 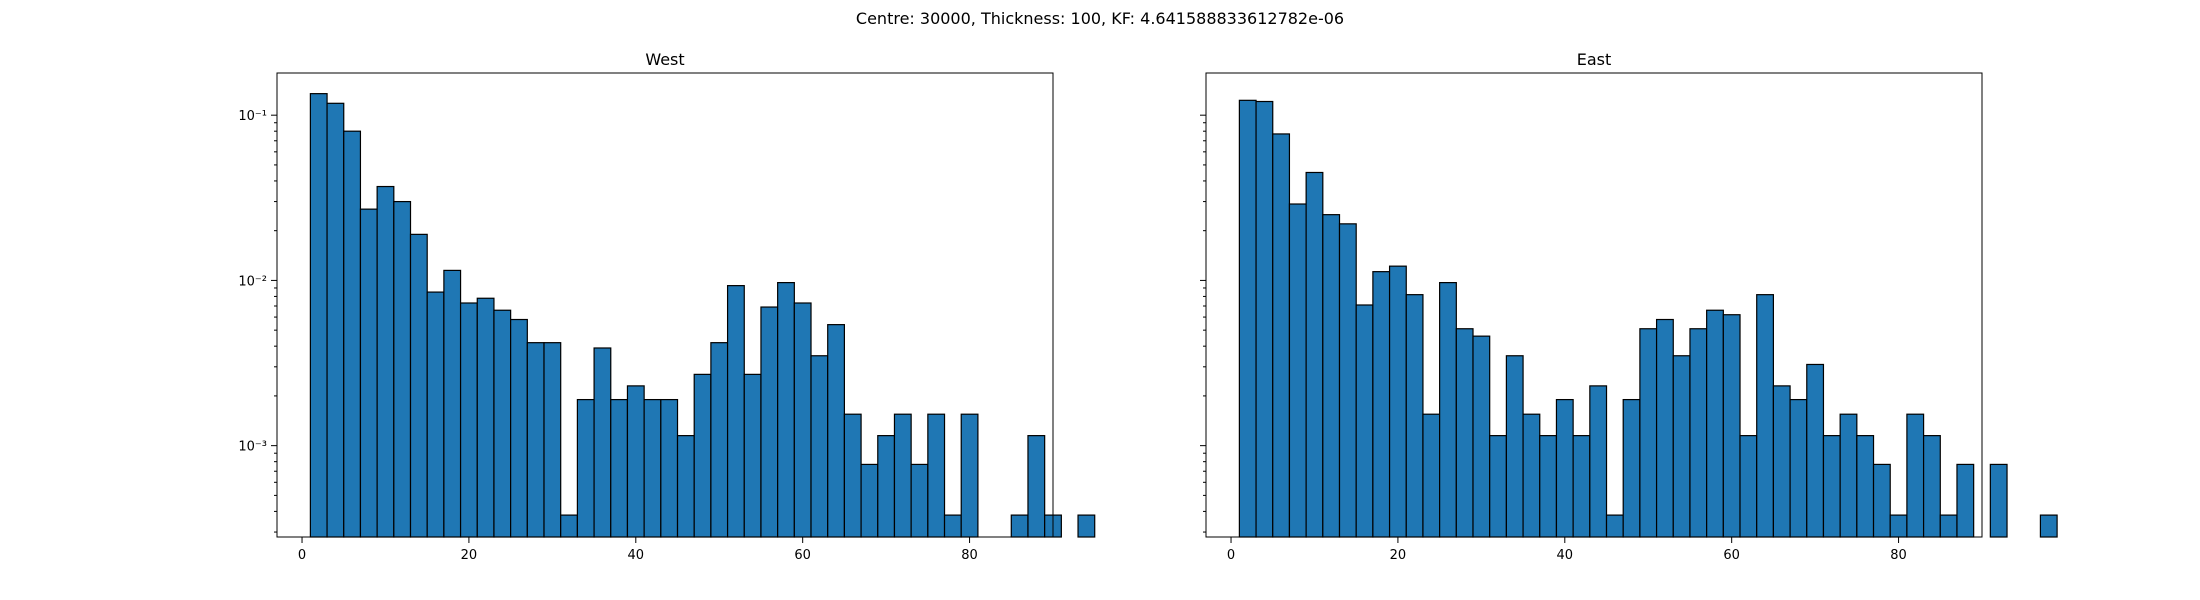 I want to click on y-tick-label: 10⁻², so click(x=252, y=281).